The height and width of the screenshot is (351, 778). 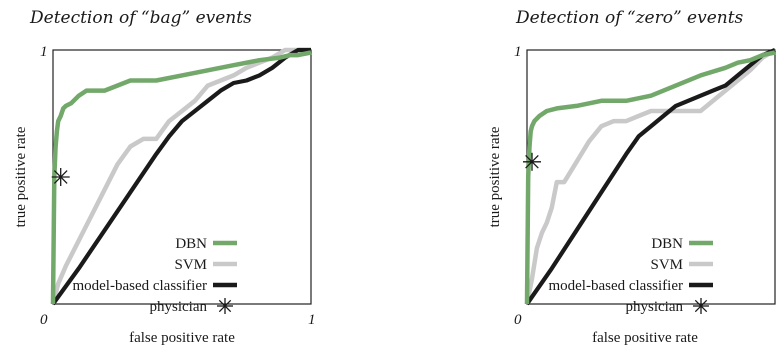 I want to click on chart-title: Detection of “bag” events, so click(x=140, y=18).